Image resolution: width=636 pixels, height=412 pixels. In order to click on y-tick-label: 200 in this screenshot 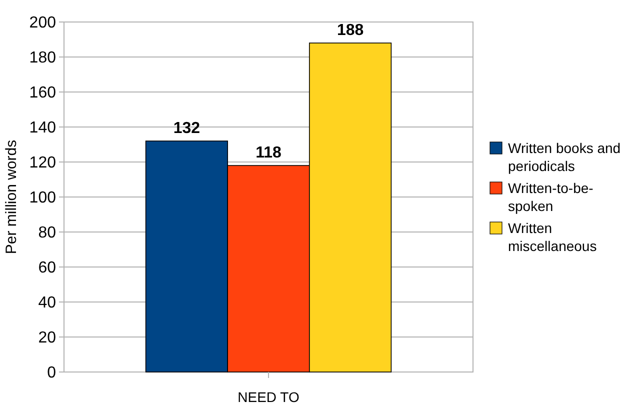, I will do `click(42, 23)`.